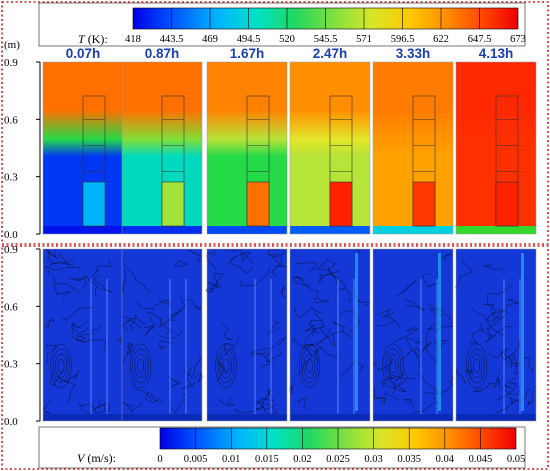 The height and width of the screenshot is (471, 550). What do you see at coordinates (11, 250) in the screenshot?
I see `velocity-axis-tick-label: 0.9` at bounding box center [11, 250].